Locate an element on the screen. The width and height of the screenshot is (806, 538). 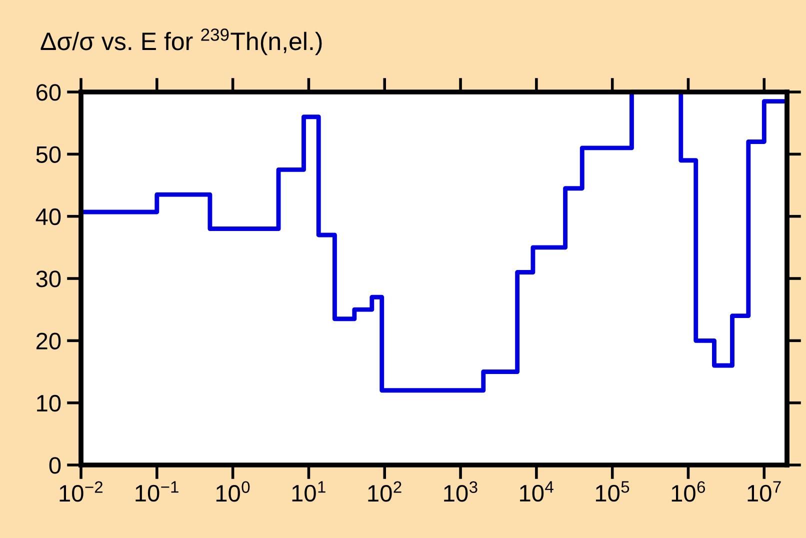
chart-title: Δσ/σ vs. E for $^{239}$Th(n,el.) is located at coordinates (181, 42).